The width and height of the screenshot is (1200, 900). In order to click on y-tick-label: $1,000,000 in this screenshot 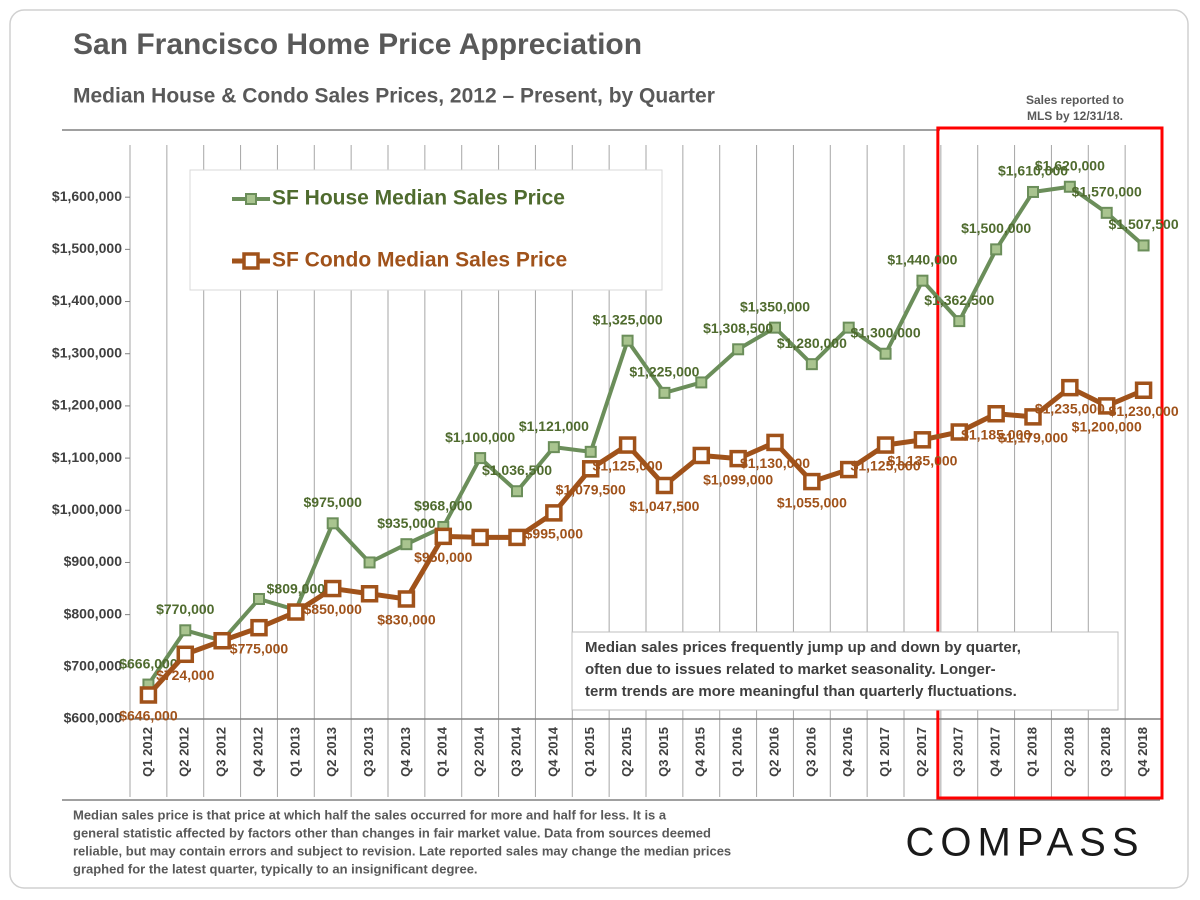, I will do `click(87, 509)`.